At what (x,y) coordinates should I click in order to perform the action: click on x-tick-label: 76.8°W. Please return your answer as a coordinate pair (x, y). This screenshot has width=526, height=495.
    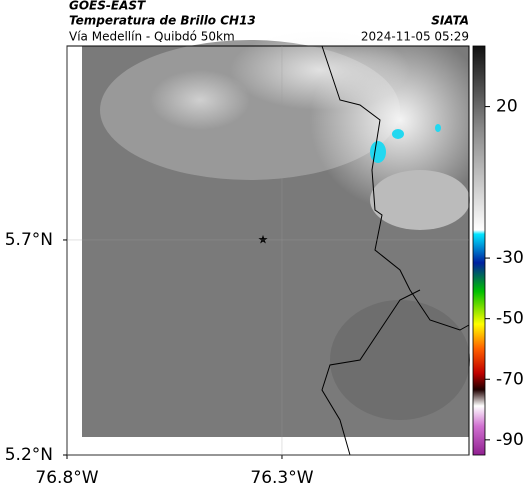
    Looking at the image, I should click on (66, 478).